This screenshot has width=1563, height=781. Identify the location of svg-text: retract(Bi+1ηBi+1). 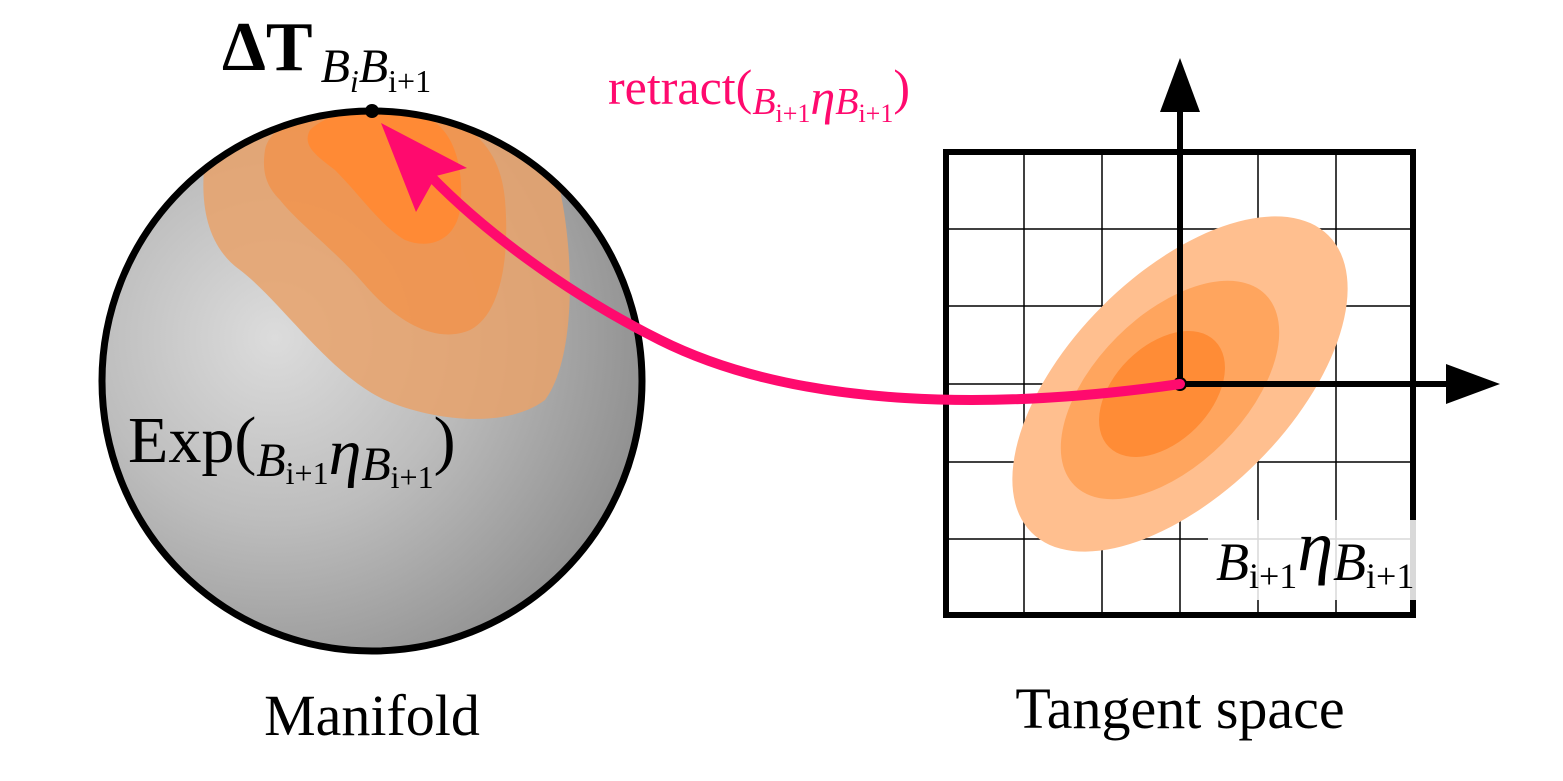
(759, 93).